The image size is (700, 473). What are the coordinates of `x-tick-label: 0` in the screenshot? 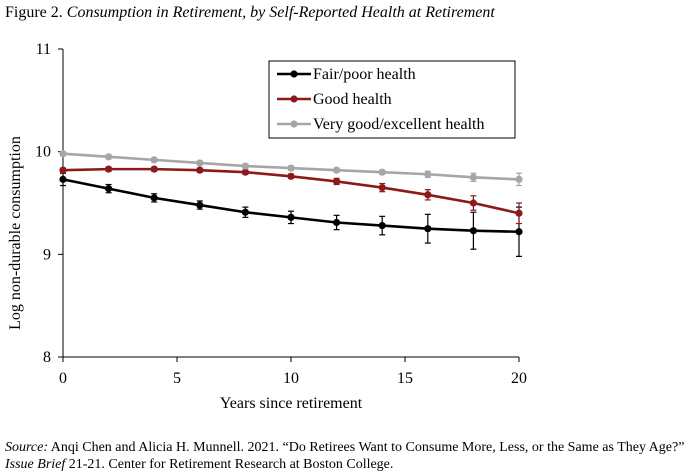 It's located at (63, 378).